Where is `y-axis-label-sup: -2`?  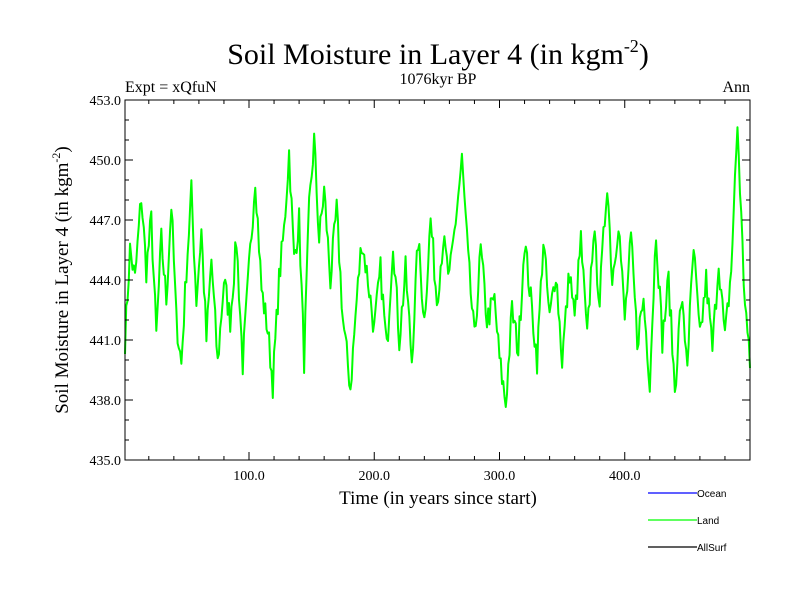
y-axis-label-sup: -2 is located at coordinates (56, 158).